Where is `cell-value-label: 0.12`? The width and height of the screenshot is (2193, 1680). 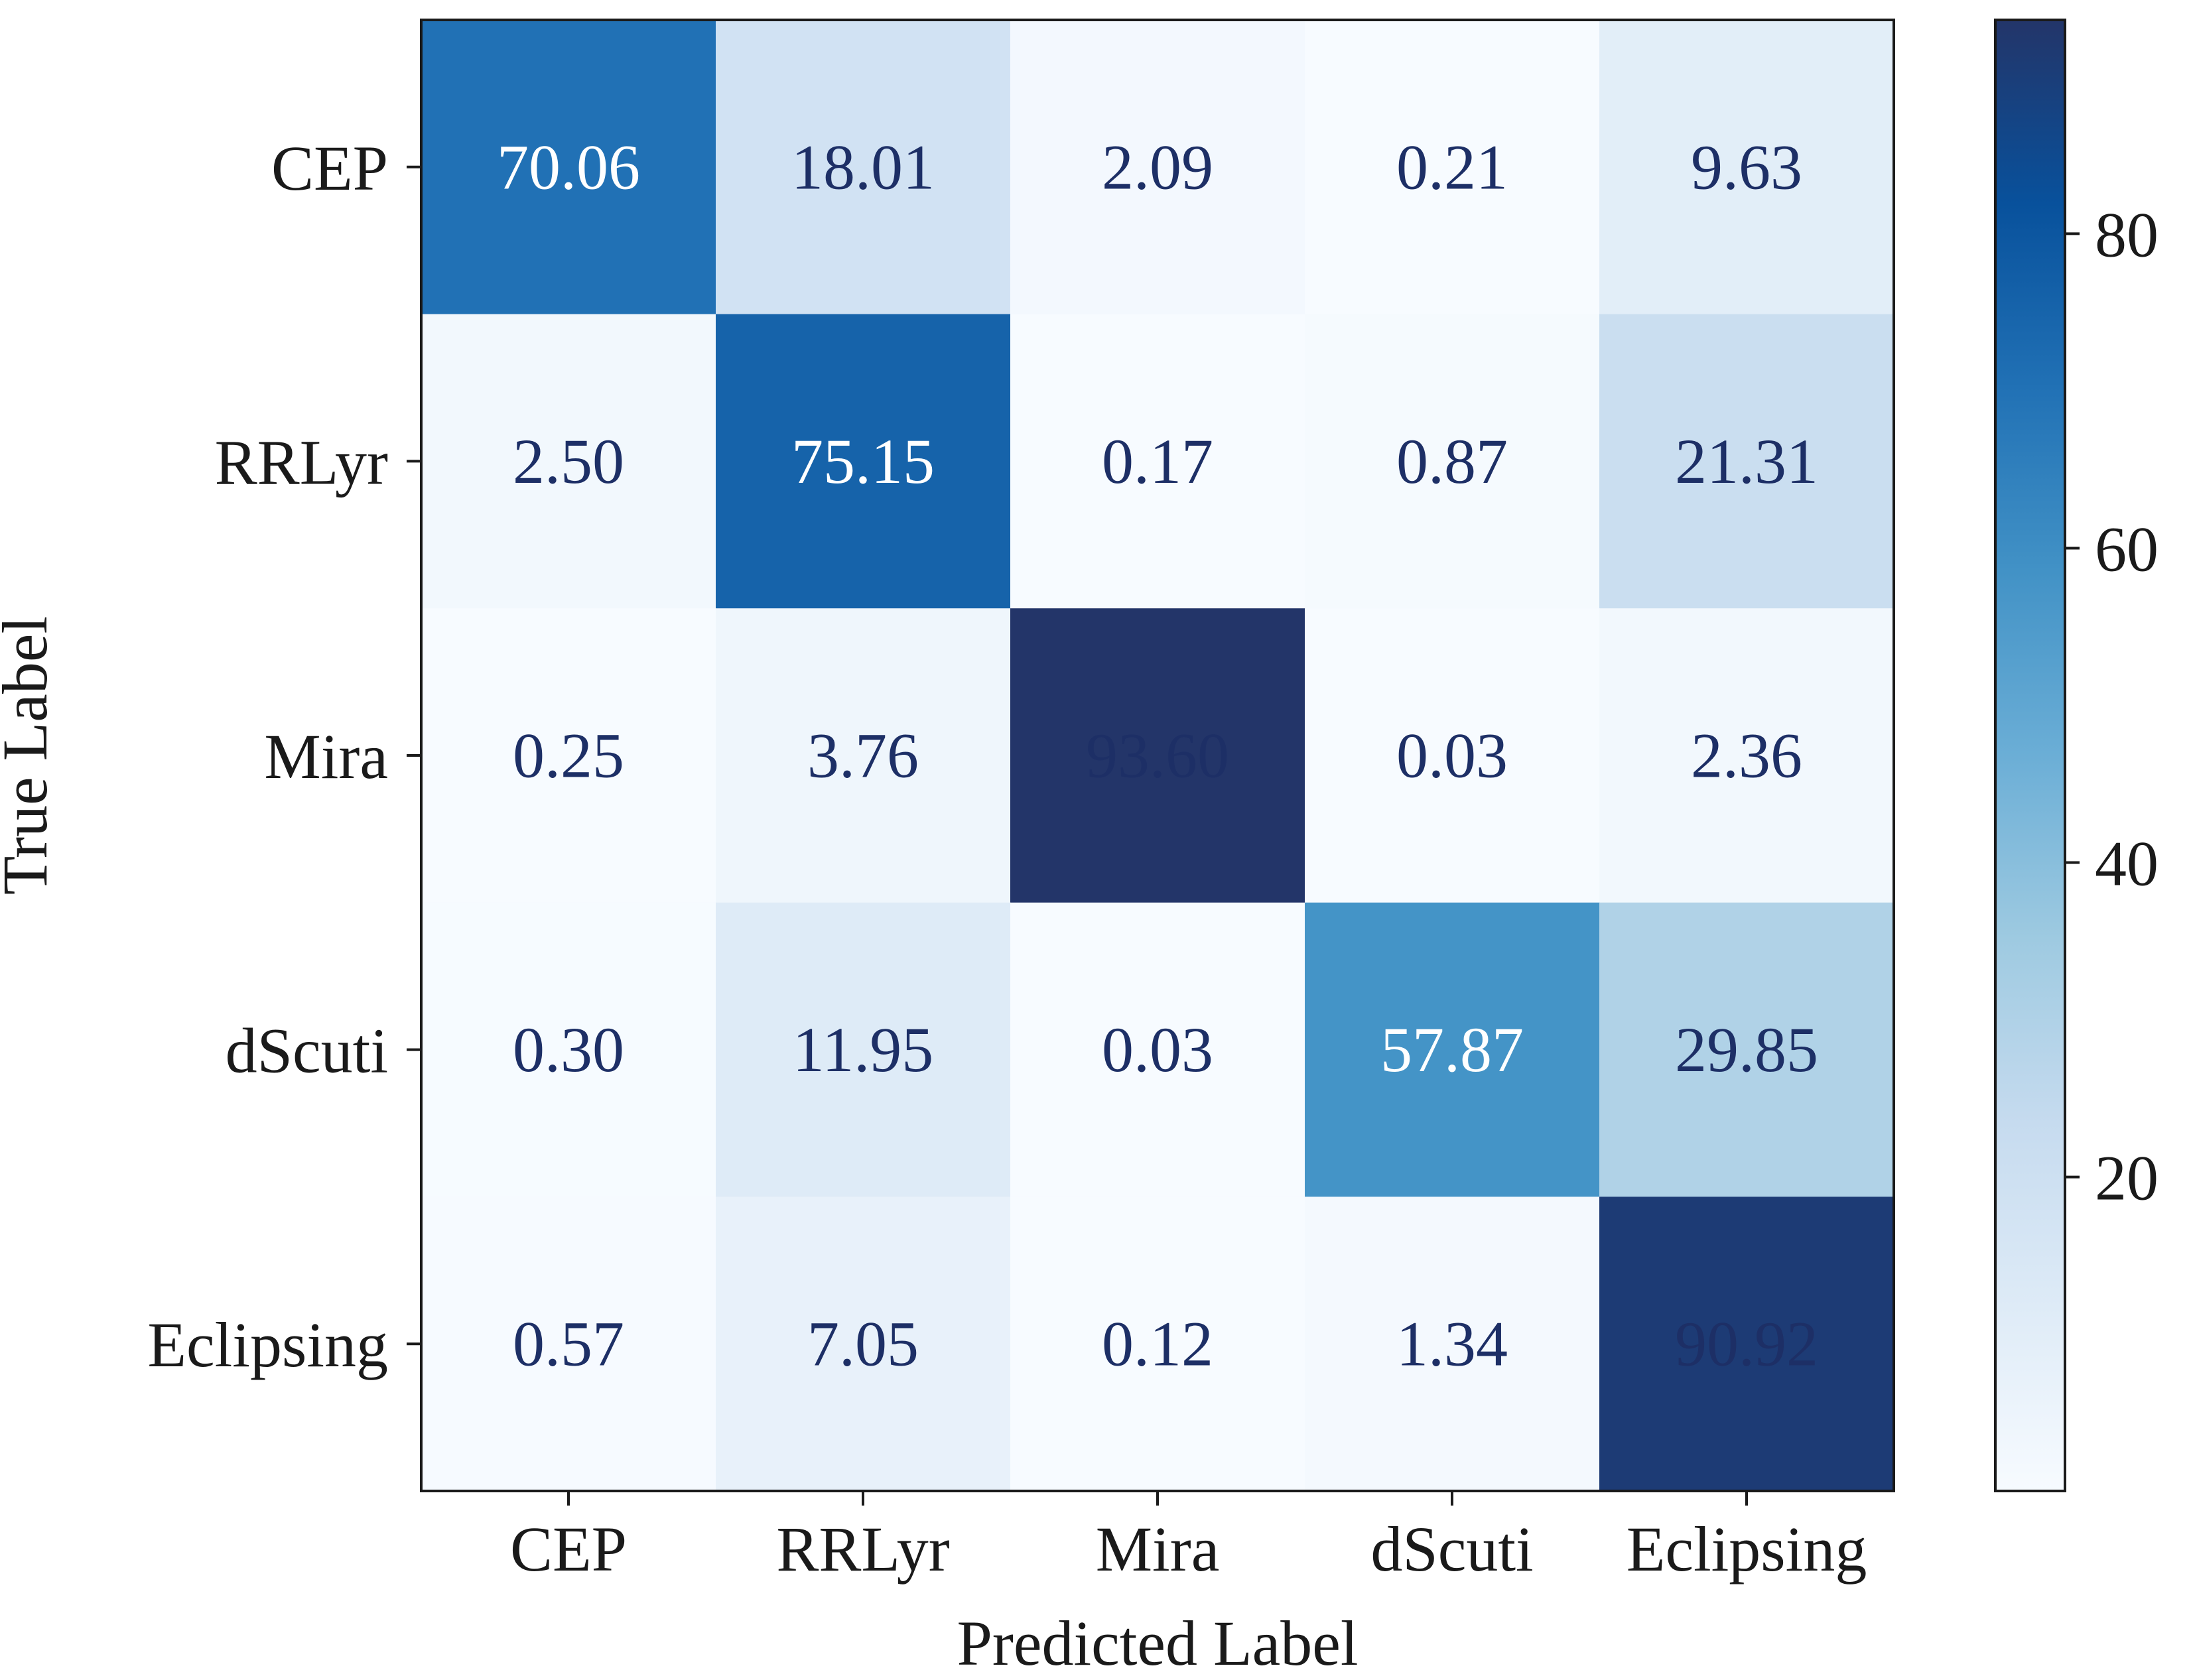 cell-value-label: 0.12 is located at coordinates (1157, 1344).